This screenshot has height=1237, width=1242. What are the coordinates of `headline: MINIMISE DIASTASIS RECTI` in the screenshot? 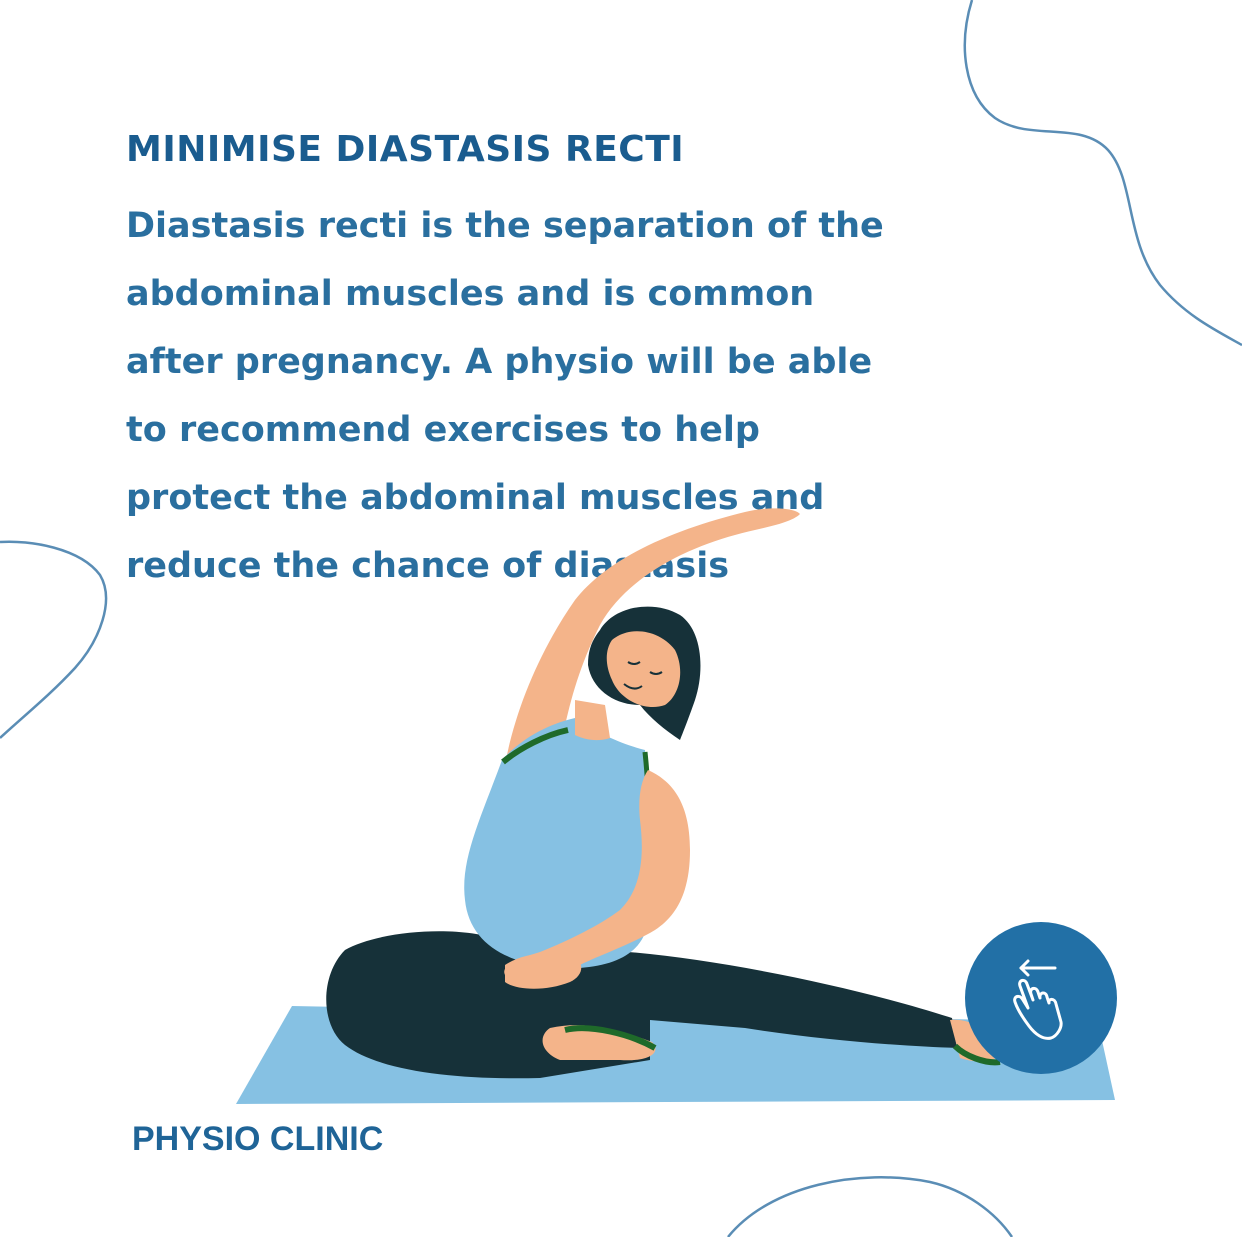 It's located at (405, 149).